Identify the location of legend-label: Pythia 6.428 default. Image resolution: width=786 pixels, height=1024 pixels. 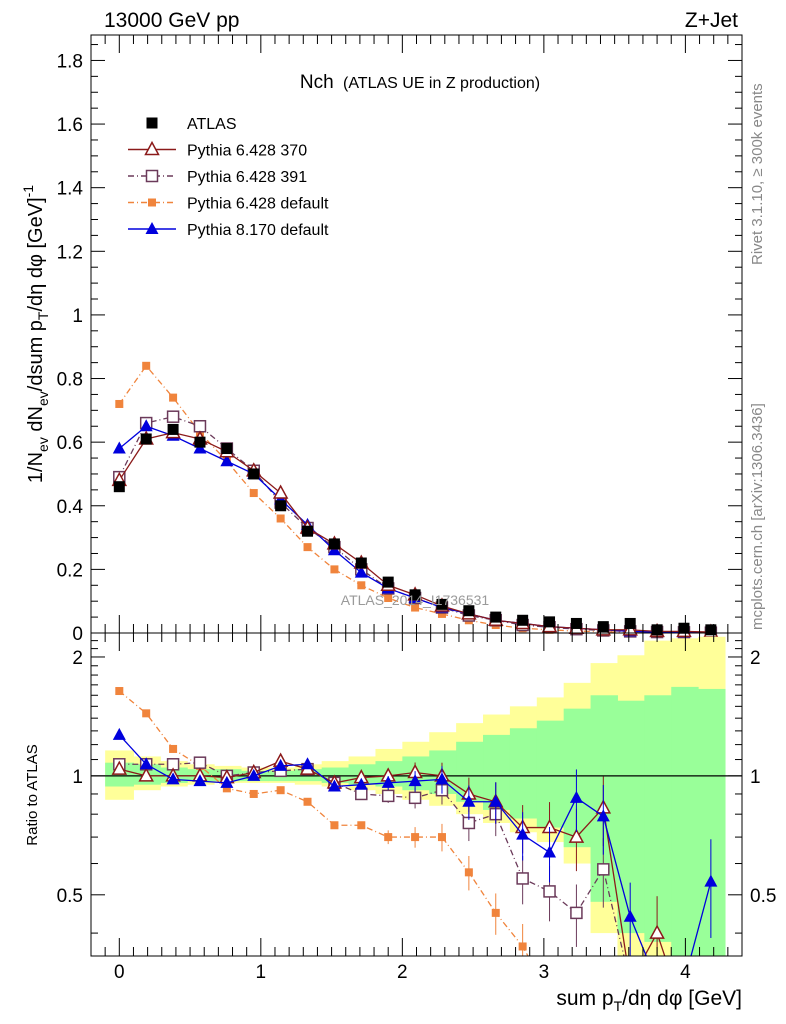
(258, 204).